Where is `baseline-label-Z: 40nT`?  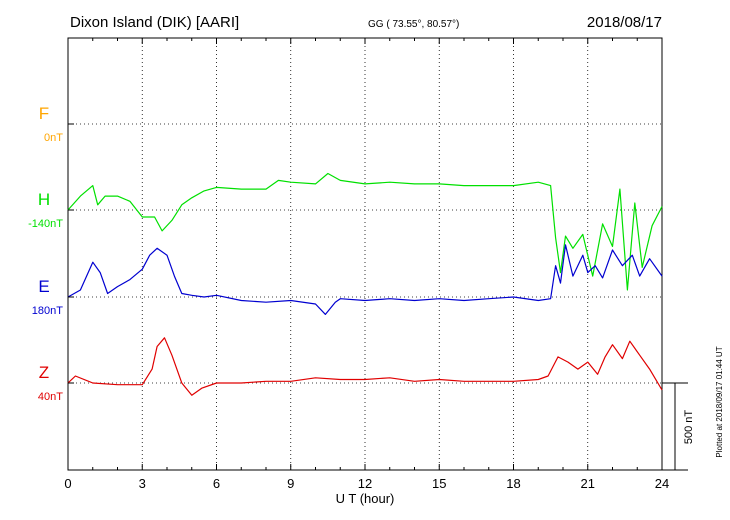
baseline-label-Z: 40nT is located at coordinates (50, 397).